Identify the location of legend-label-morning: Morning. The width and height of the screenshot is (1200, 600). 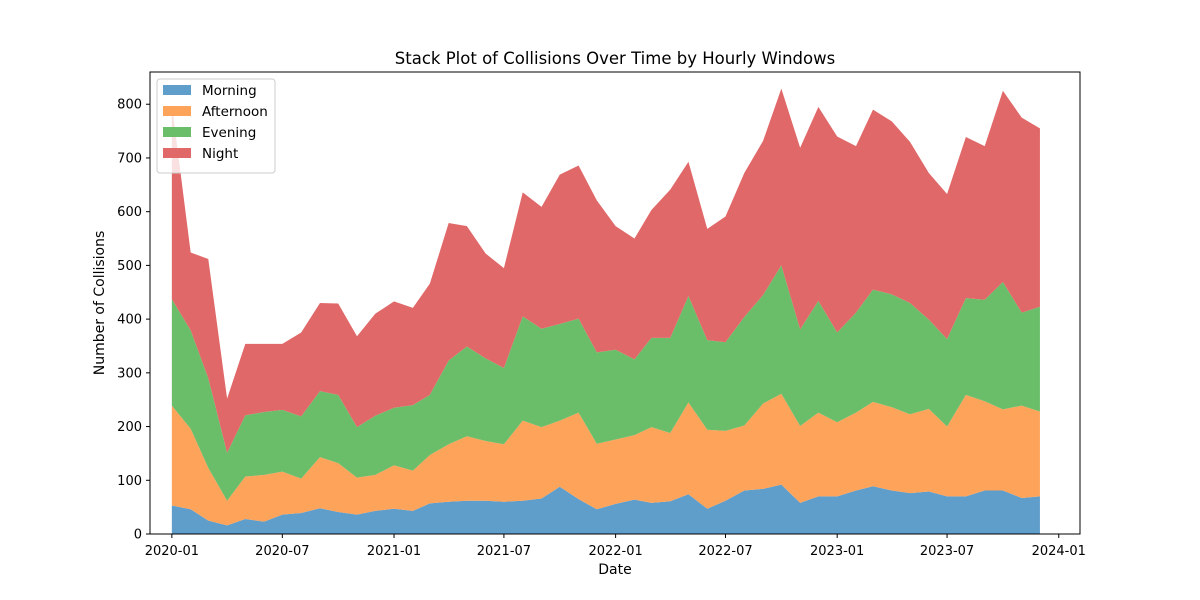
(229, 91).